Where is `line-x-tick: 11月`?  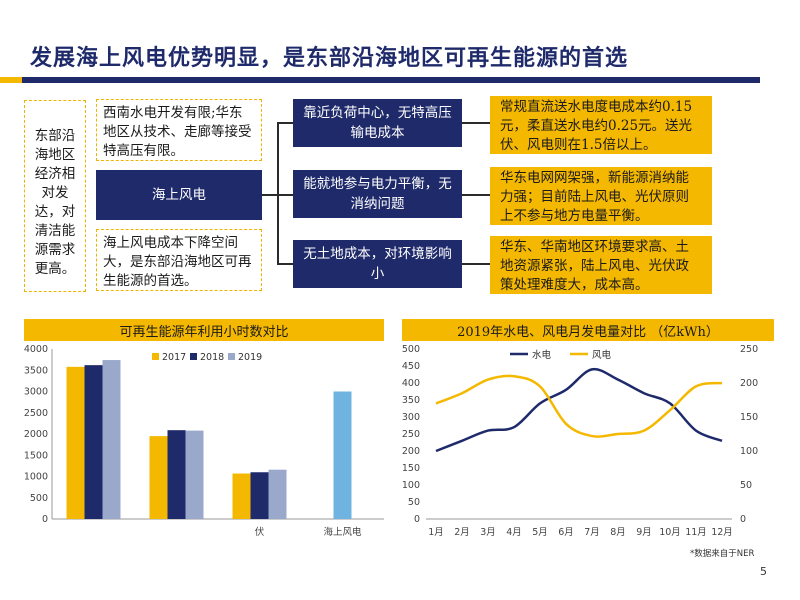 line-x-tick: 11月 is located at coordinates (696, 532).